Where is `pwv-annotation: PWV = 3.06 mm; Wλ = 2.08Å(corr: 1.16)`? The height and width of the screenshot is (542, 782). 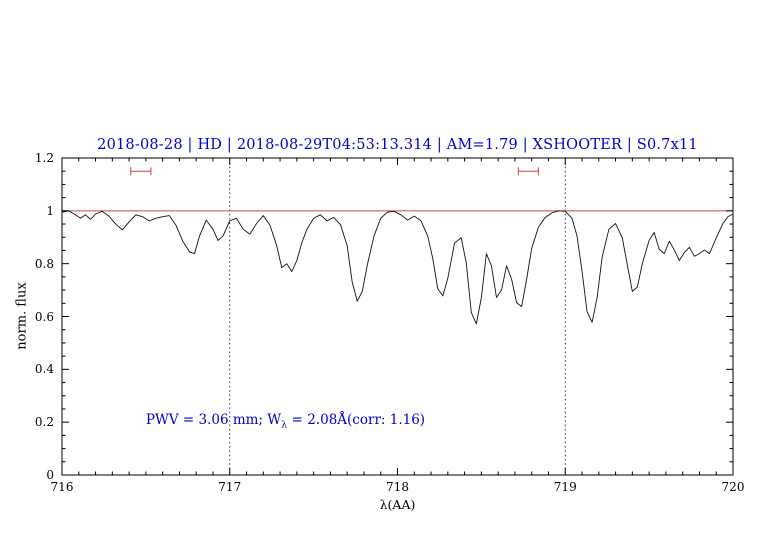
pwv-annotation: PWV = 3.06 mm; Wλ = 2.08Å(corr: 1.16) is located at coordinates (285, 421).